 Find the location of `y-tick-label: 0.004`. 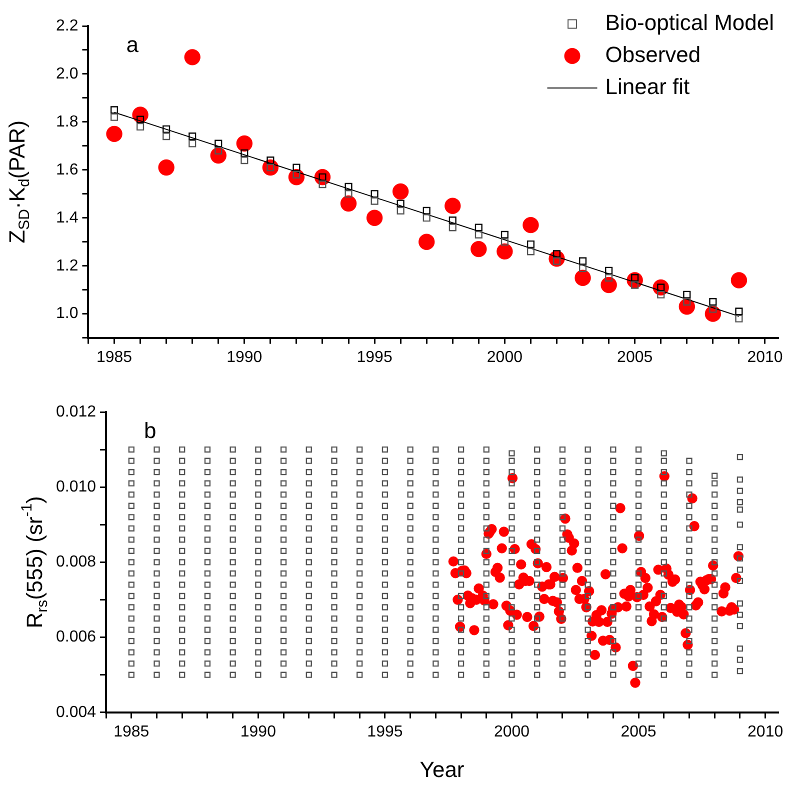

y-tick-label: 0.004 is located at coordinates (76, 712).